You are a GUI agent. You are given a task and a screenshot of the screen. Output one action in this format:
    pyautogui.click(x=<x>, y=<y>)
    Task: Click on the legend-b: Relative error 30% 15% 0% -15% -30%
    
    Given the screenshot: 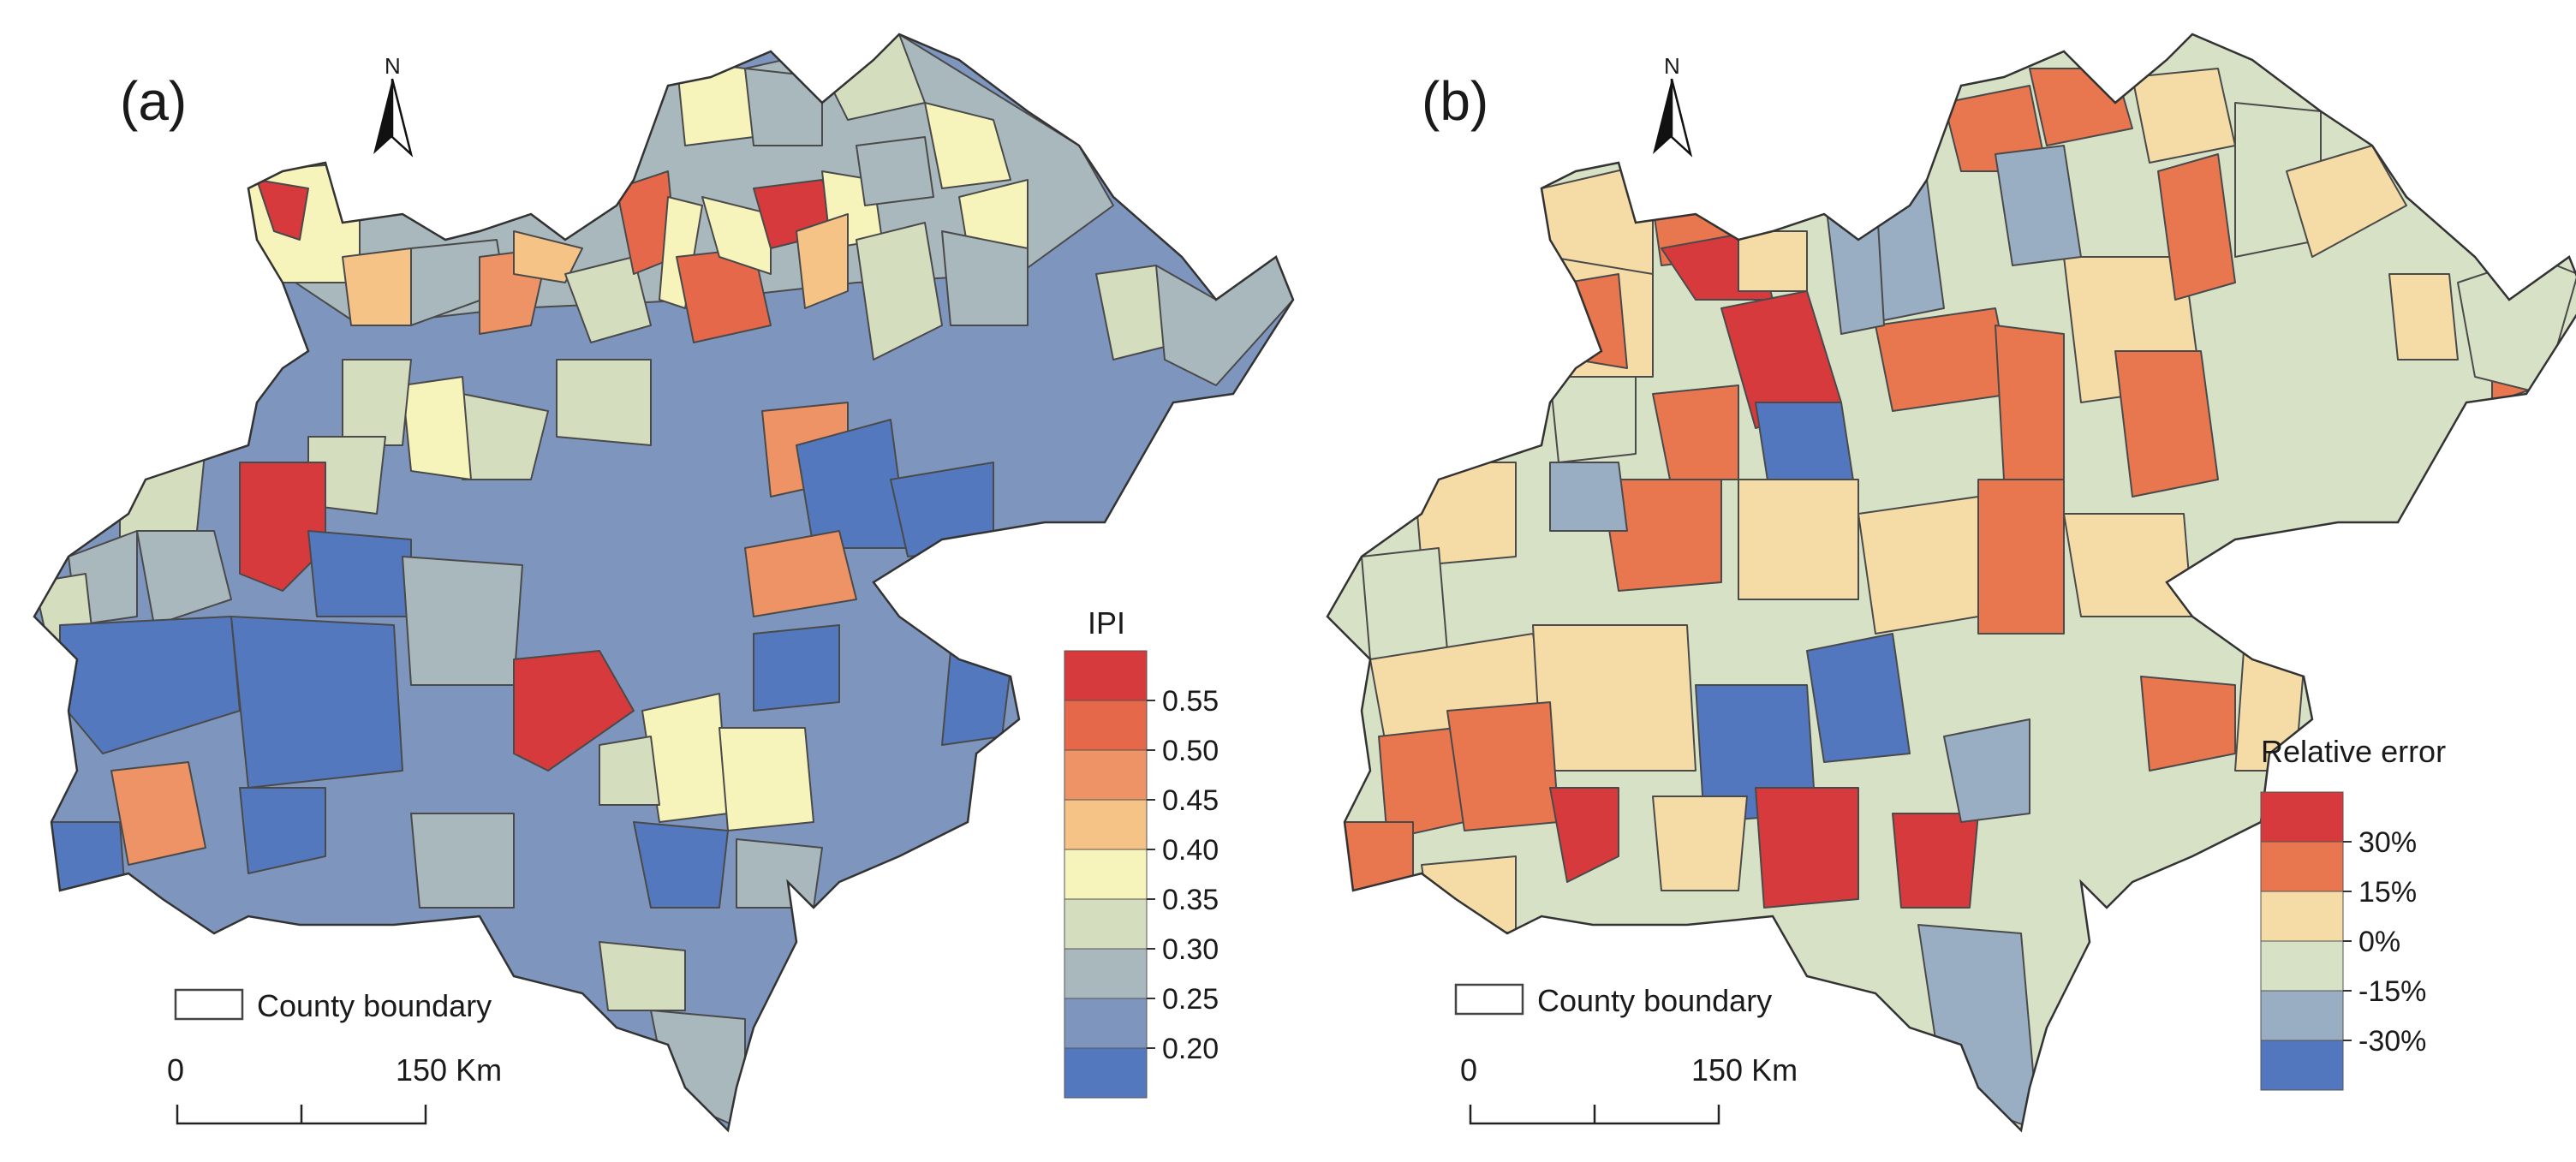 What is the action you would take?
    pyautogui.click(x=2353, y=913)
    